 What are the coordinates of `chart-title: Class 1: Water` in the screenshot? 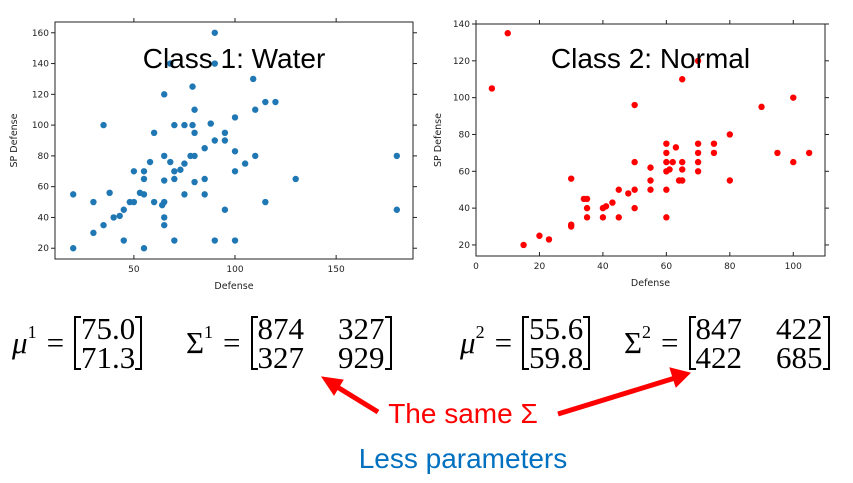 It's located at (234, 58).